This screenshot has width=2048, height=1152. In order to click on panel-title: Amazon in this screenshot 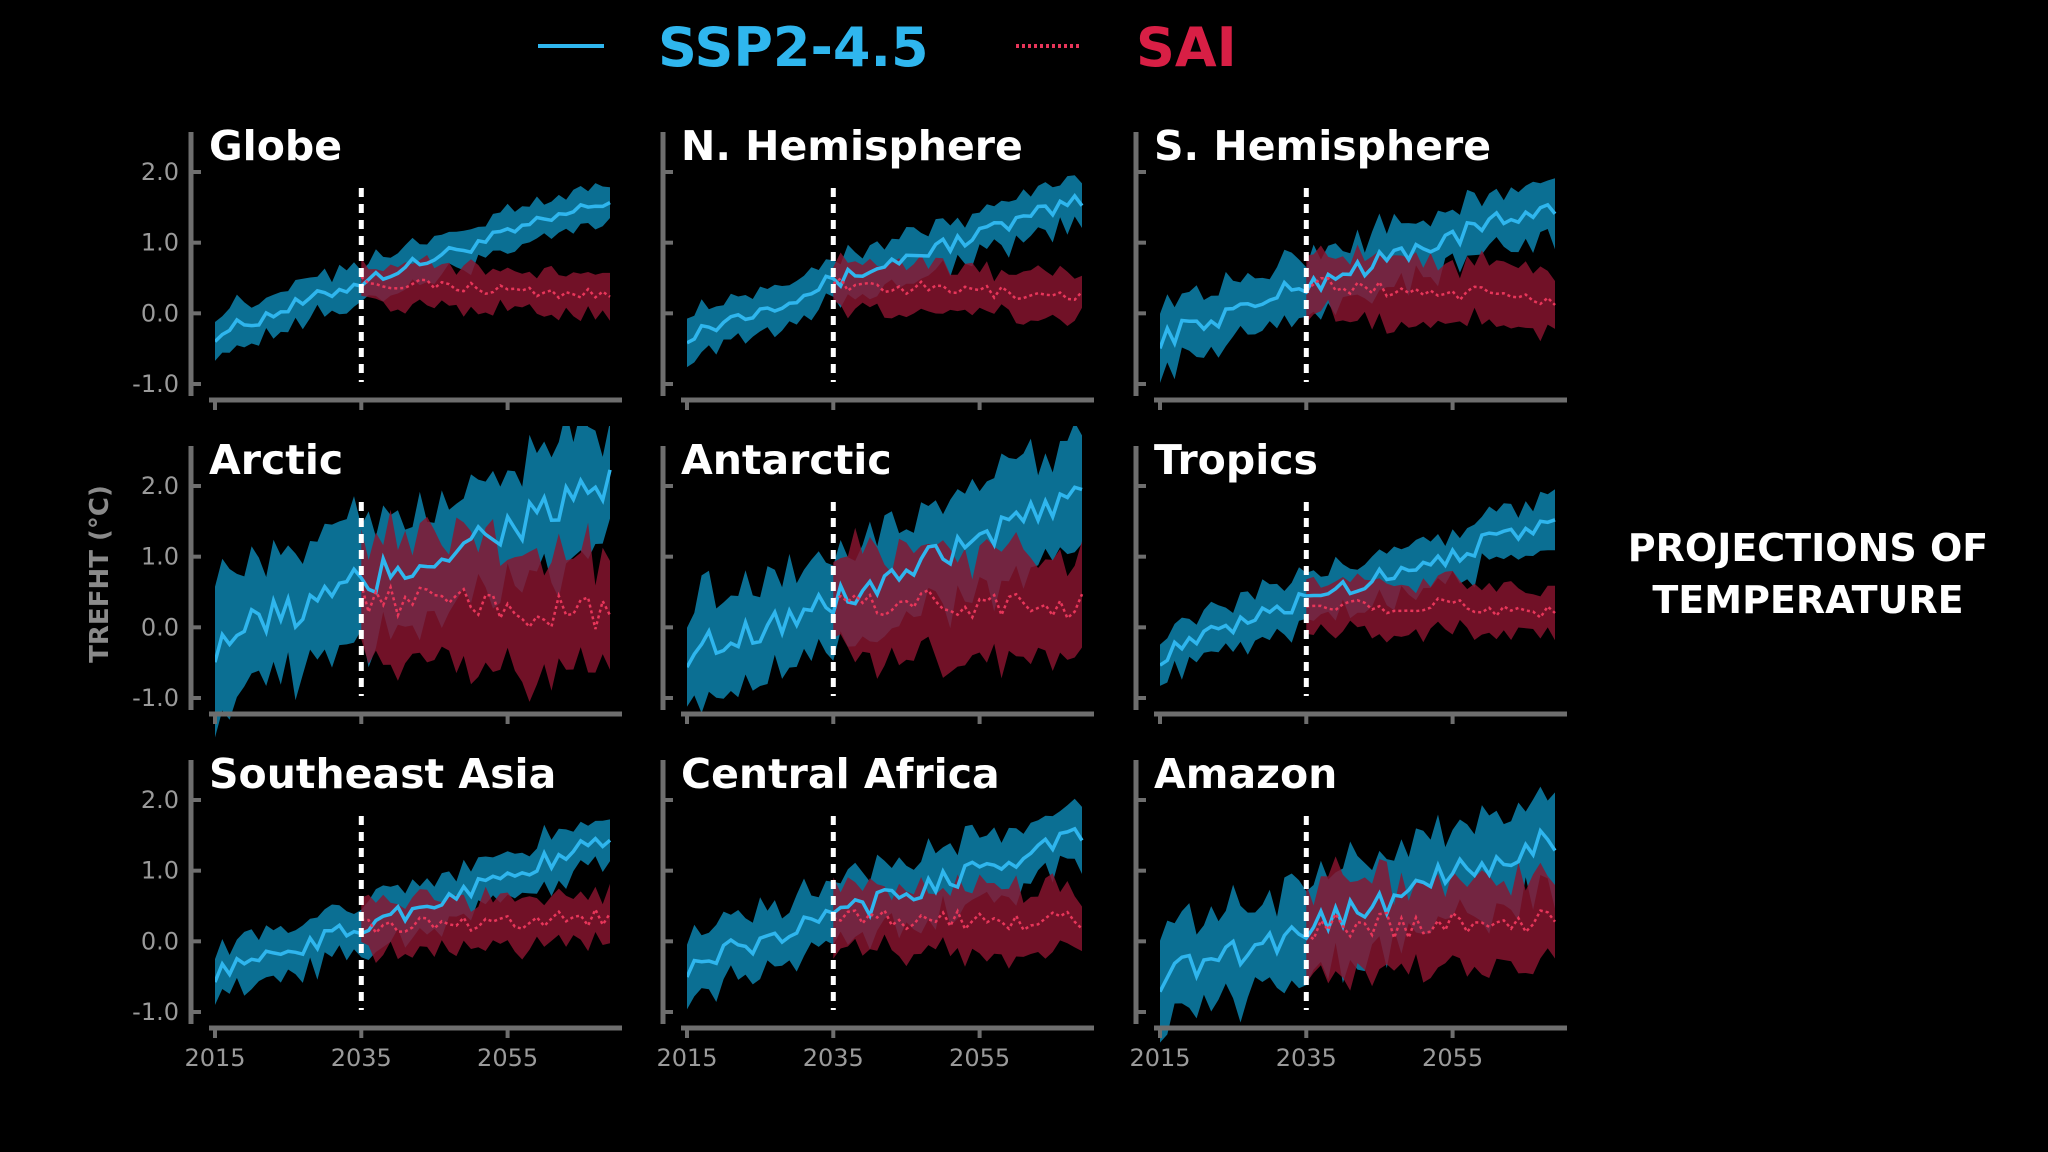, I will do `click(1245, 774)`.